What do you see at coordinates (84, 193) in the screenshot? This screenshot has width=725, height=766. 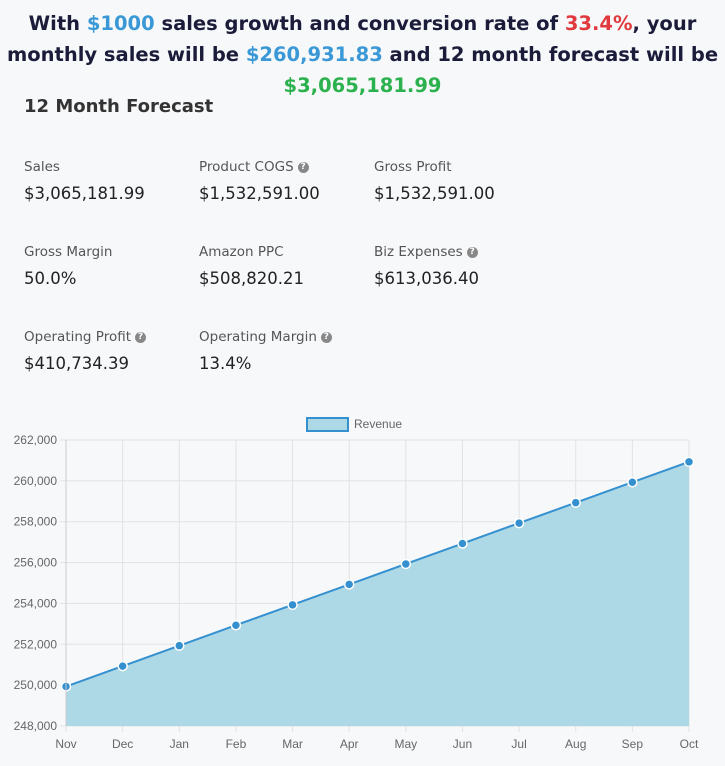 I see `metric-value: $3,065,181.99` at bounding box center [84, 193].